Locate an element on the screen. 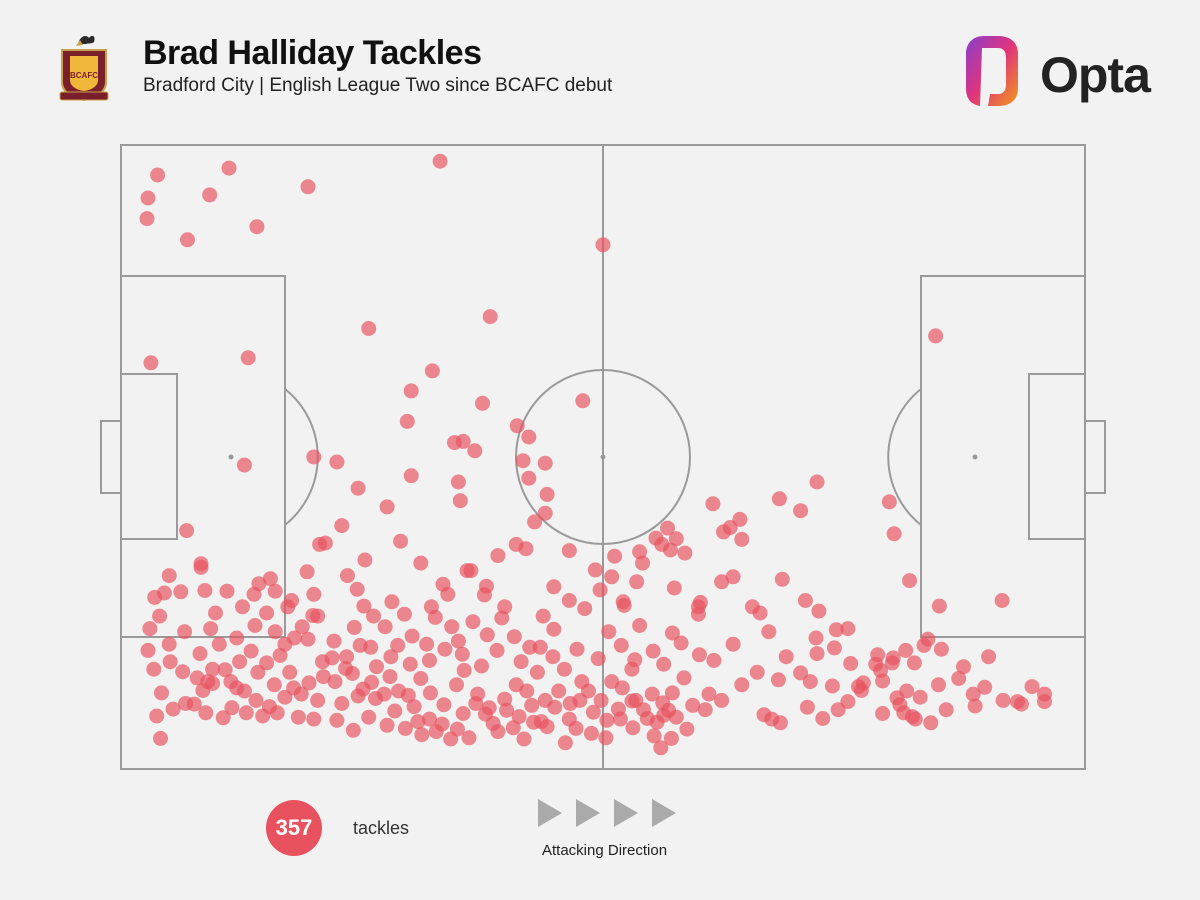 This screenshot has width=1200, height=900. crest-text: BCAFC is located at coordinates (84, 75).